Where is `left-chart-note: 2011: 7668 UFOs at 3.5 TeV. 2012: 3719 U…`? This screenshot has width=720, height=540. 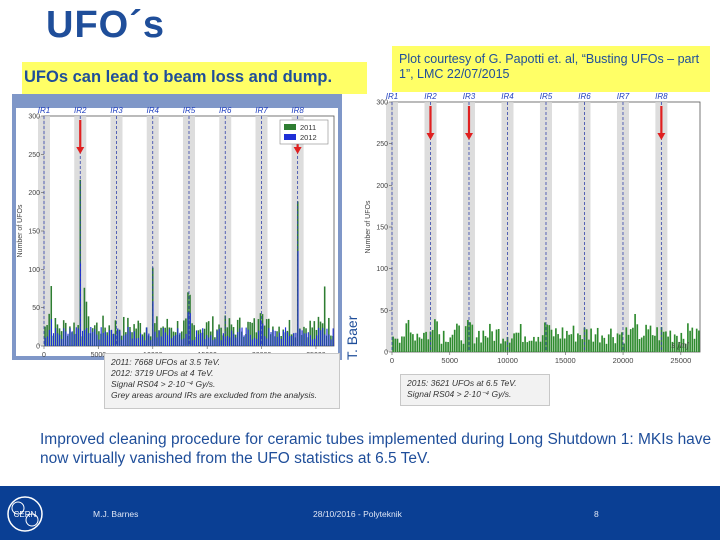 left-chart-note: 2011: 7668 UFOs at 3.5 TeV. 2012: 3719 U… is located at coordinates (222, 381).